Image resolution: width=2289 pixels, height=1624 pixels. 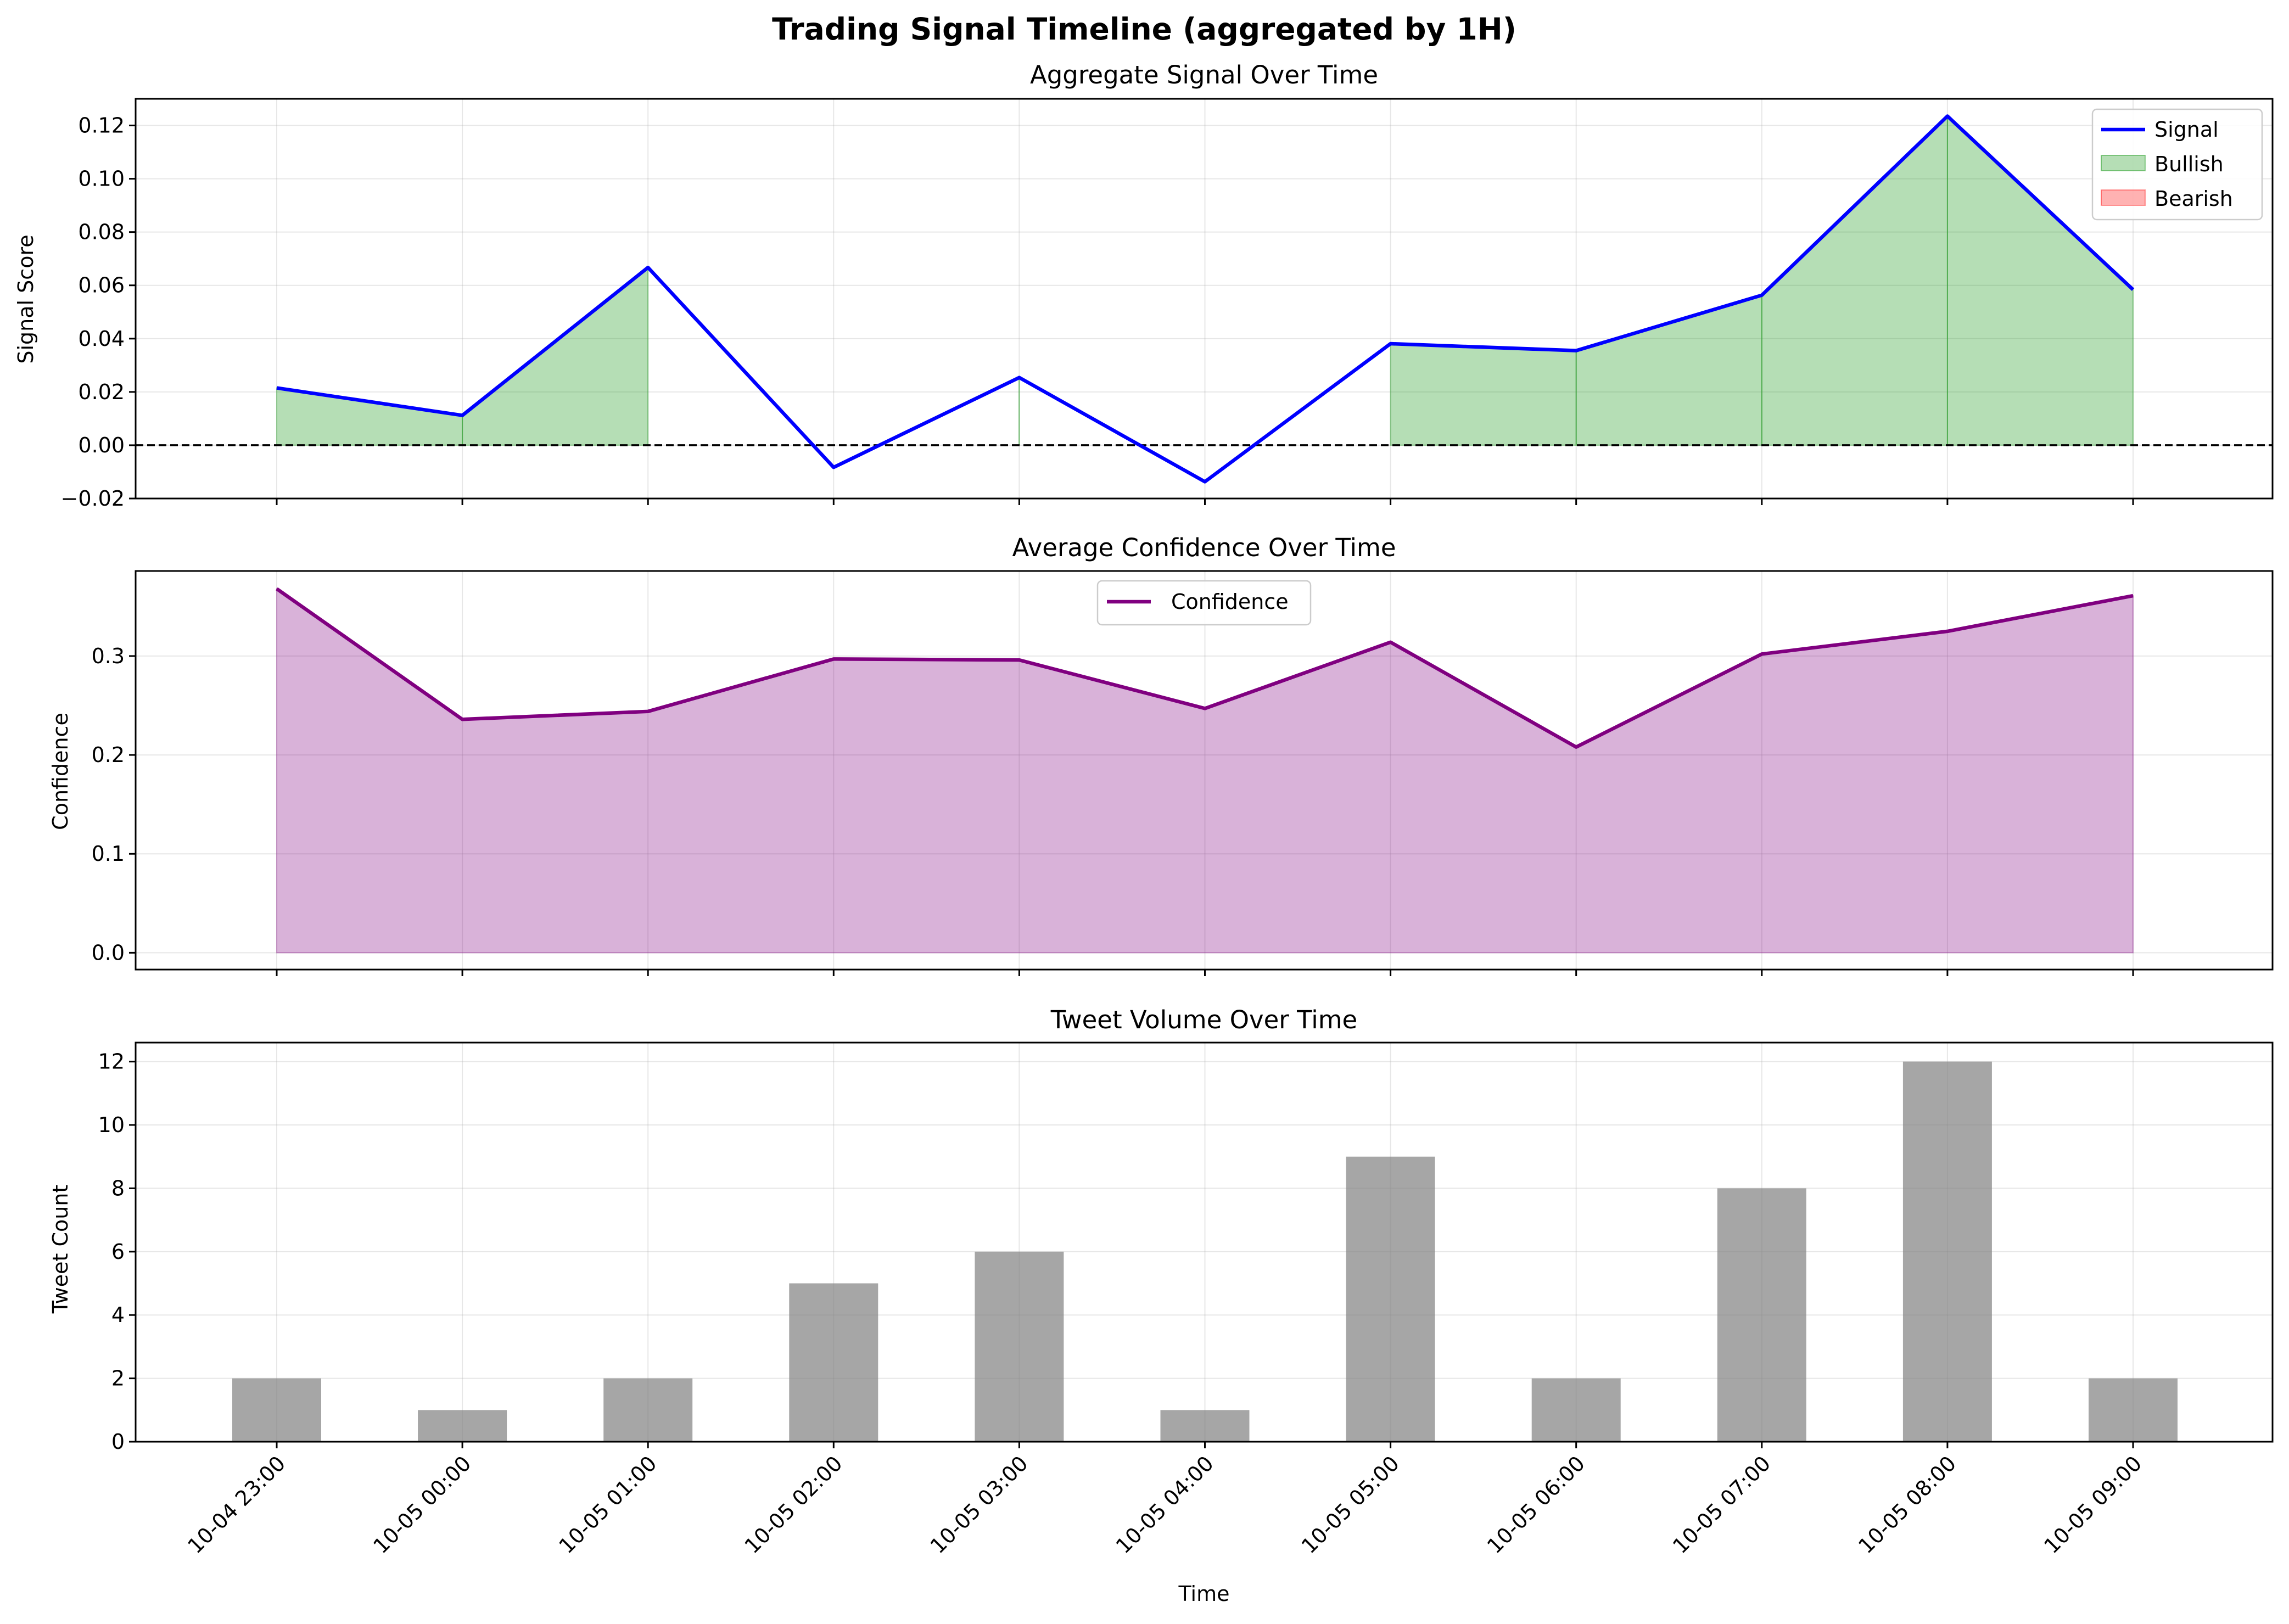 What do you see at coordinates (1204, 548) in the screenshot?
I see `confidence-panel-title: Average Confidence Over Time` at bounding box center [1204, 548].